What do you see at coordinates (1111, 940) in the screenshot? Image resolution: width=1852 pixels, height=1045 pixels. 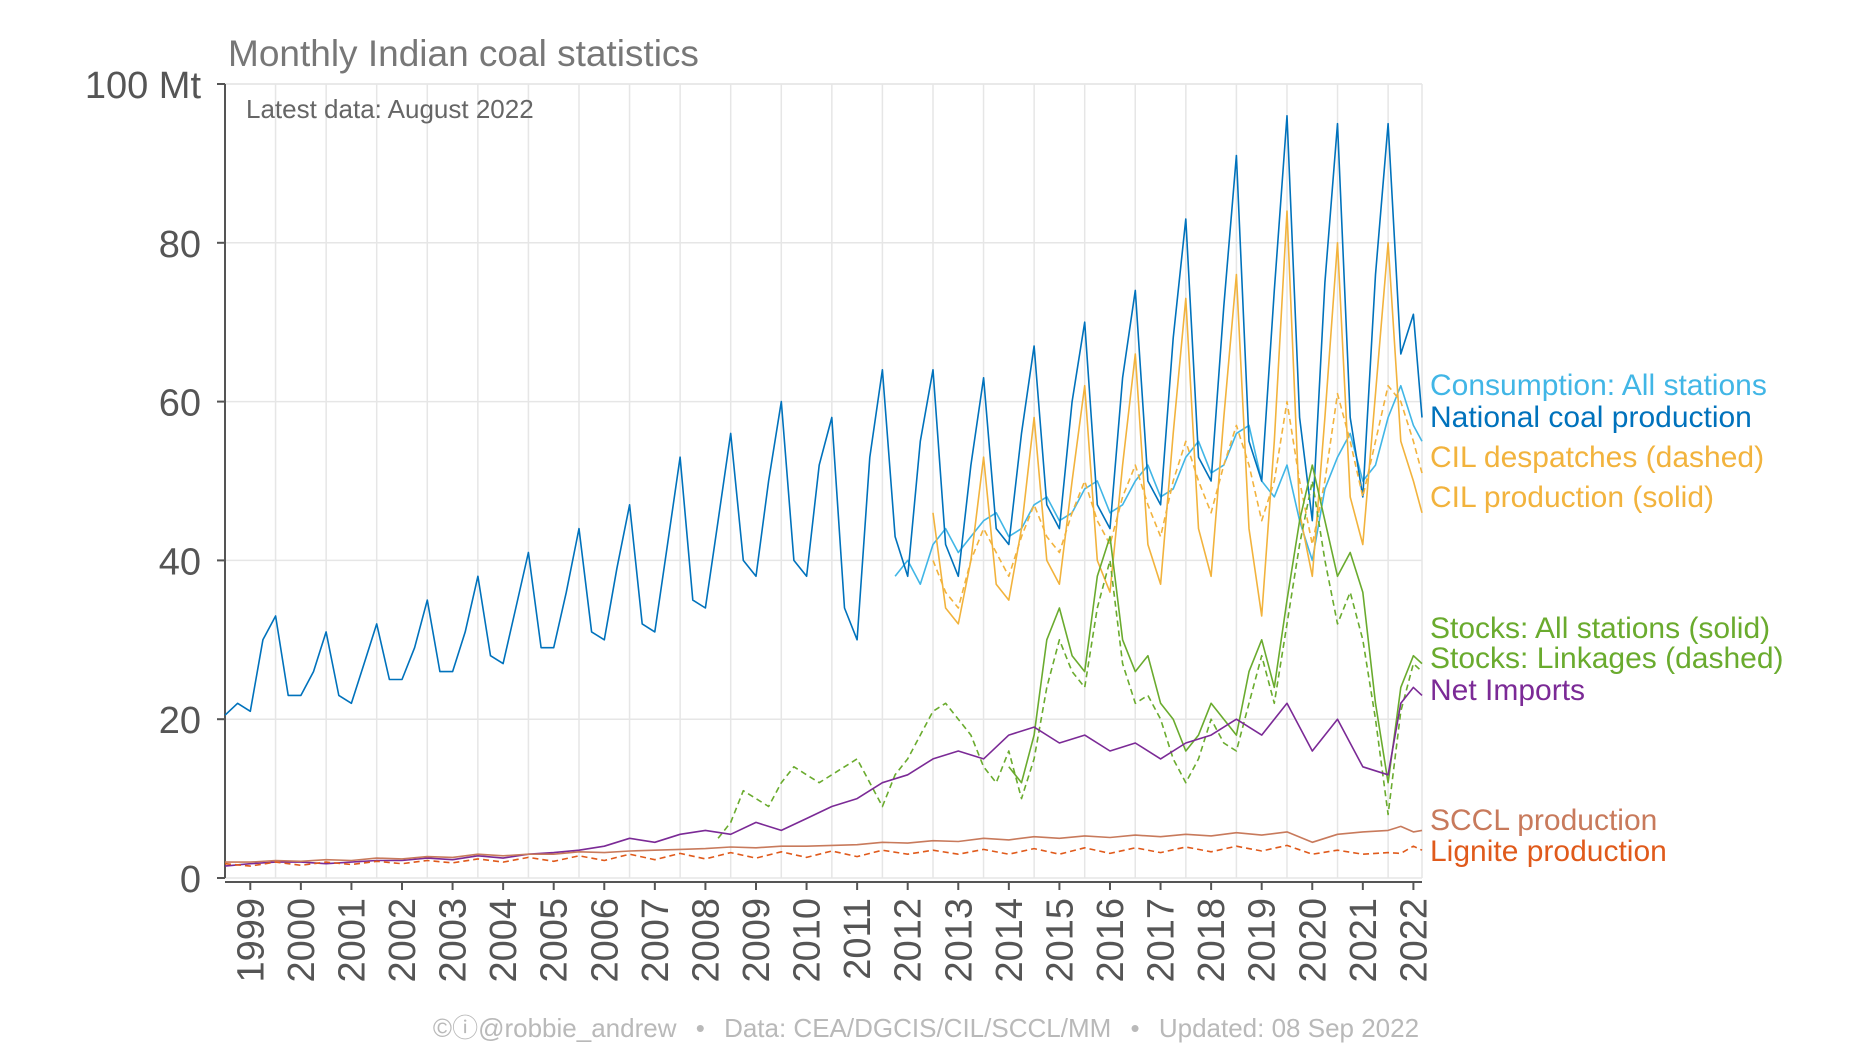 I see `x-tick-label: 2016` at bounding box center [1111, 940].